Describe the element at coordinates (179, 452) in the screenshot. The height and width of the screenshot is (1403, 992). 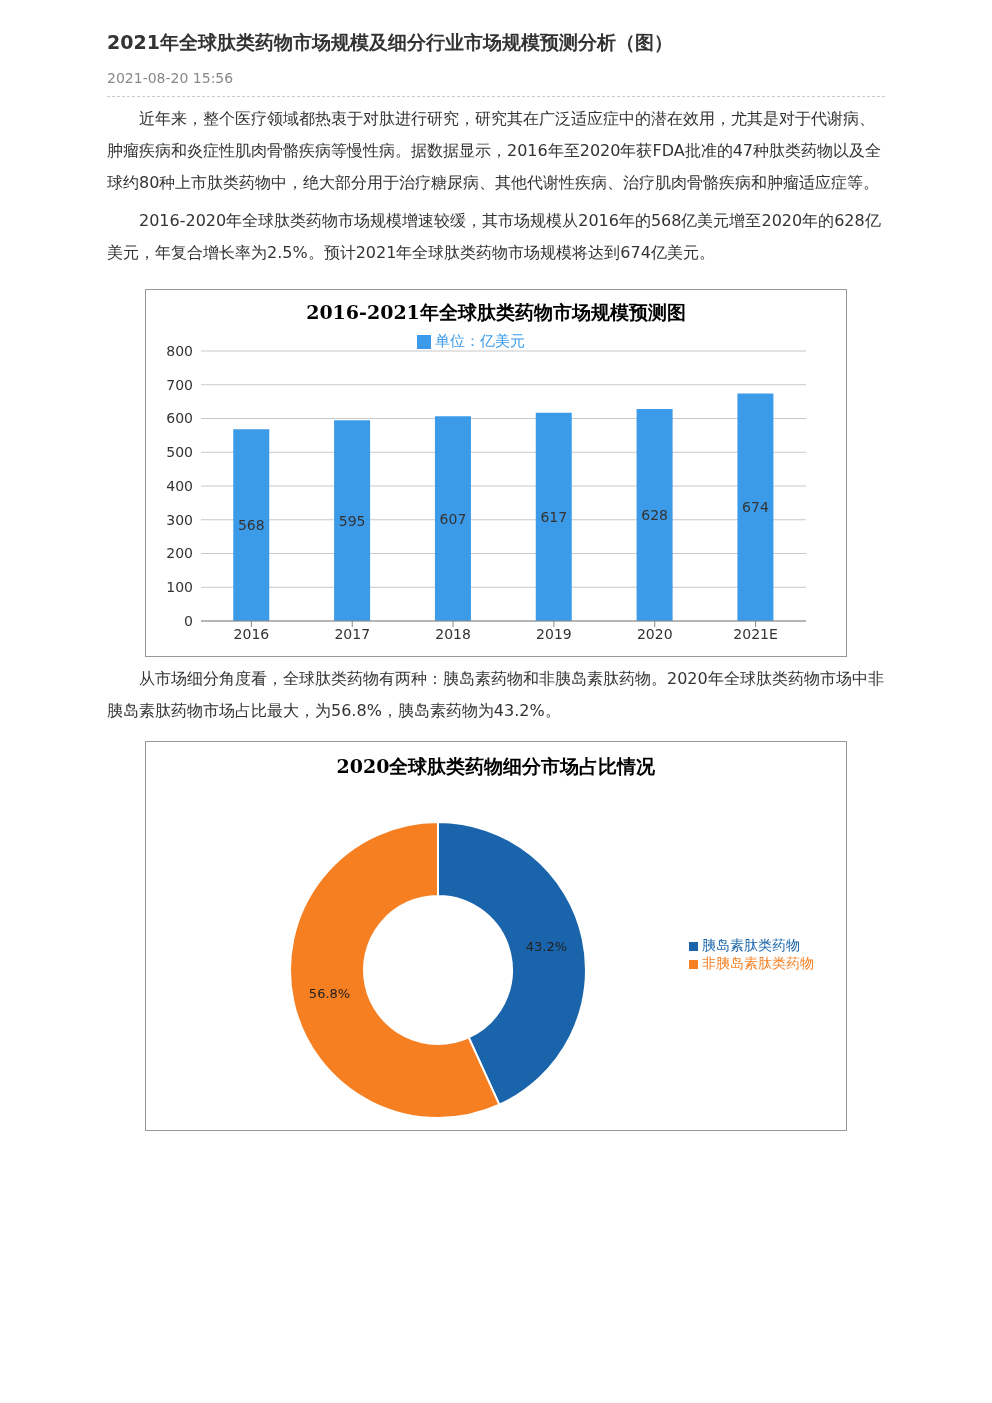
I see `y-tick-label: 500` at that location.